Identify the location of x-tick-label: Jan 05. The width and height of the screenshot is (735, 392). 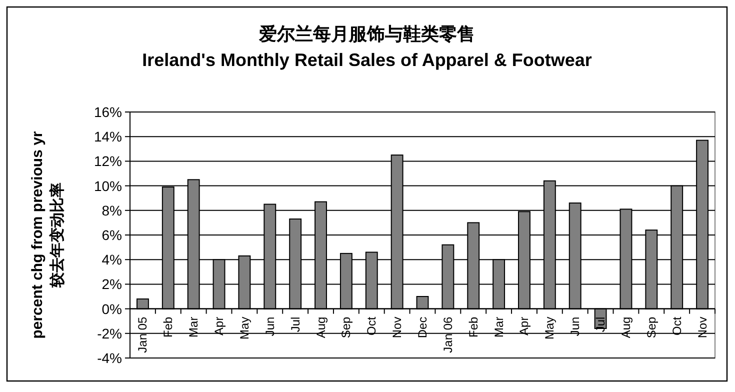
(143, 334).